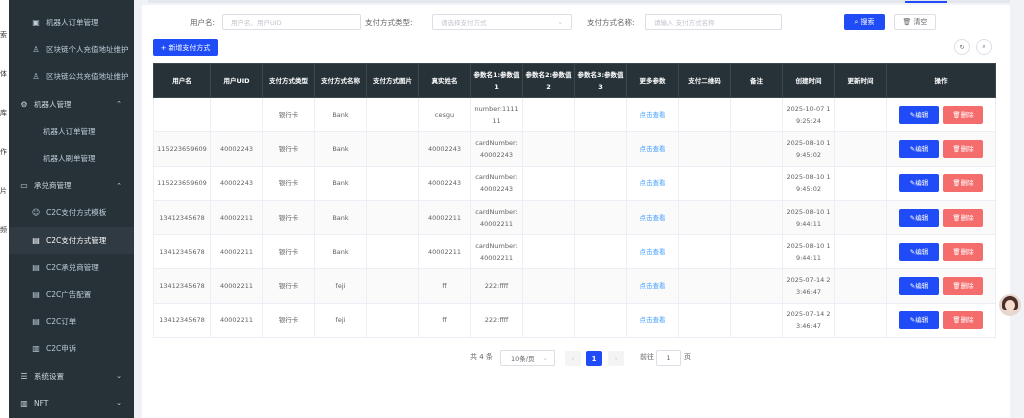 The image size is (1024, 418). What do you see at coordinates (185, 47) in the screenshot?
I see `add-payment-method-button: + 新增支付方式` at bounding box center [185, 47].